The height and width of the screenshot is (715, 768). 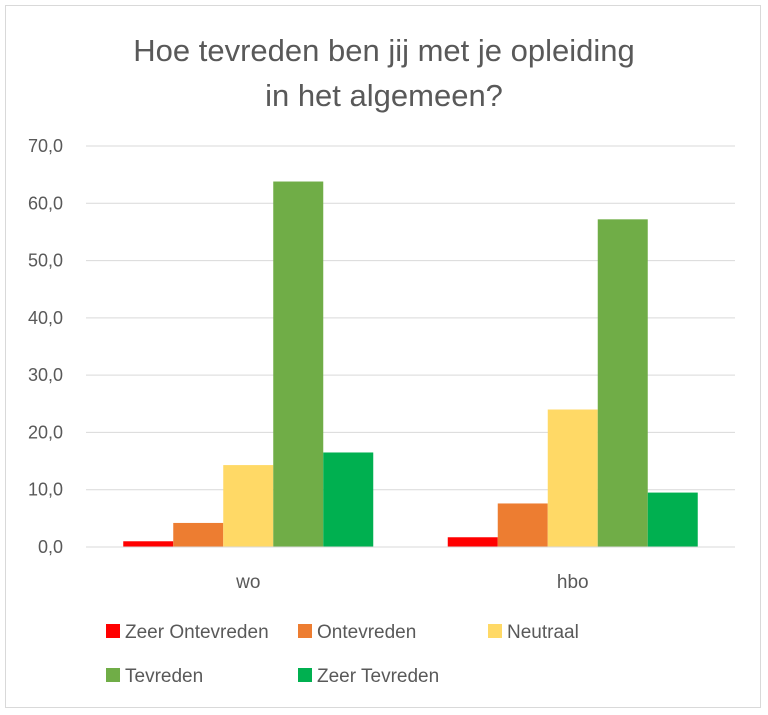 What do you see at coordinates (45, 261) in the screenshot?
I see `y-tick-label: 50,0` at bounding box center [45, 261].